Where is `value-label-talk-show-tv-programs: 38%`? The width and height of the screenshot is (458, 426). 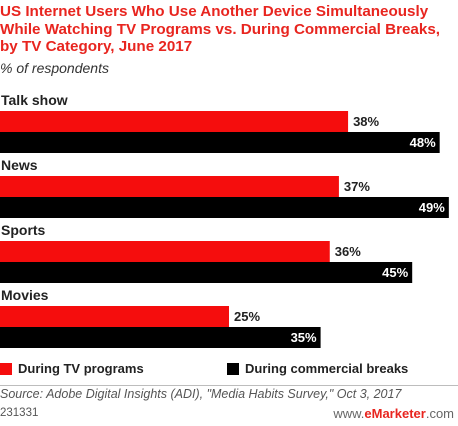 value-label-talk-show-tv-programs: 38% is located at coordinates (366, 121).